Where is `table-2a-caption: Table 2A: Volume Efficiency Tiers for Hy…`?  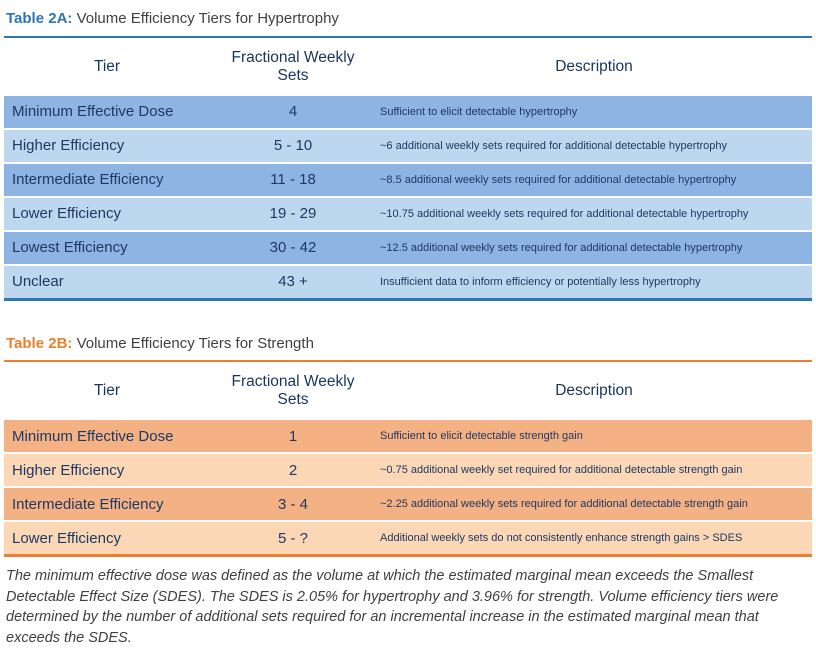 table-2a-caption: Table 2A: Volume Efficiency Tiers for Hy… is located at coordinates (408, 21).